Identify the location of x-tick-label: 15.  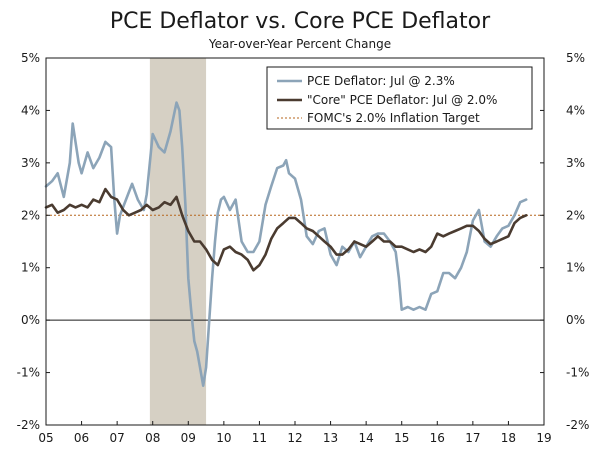
(401, 438).